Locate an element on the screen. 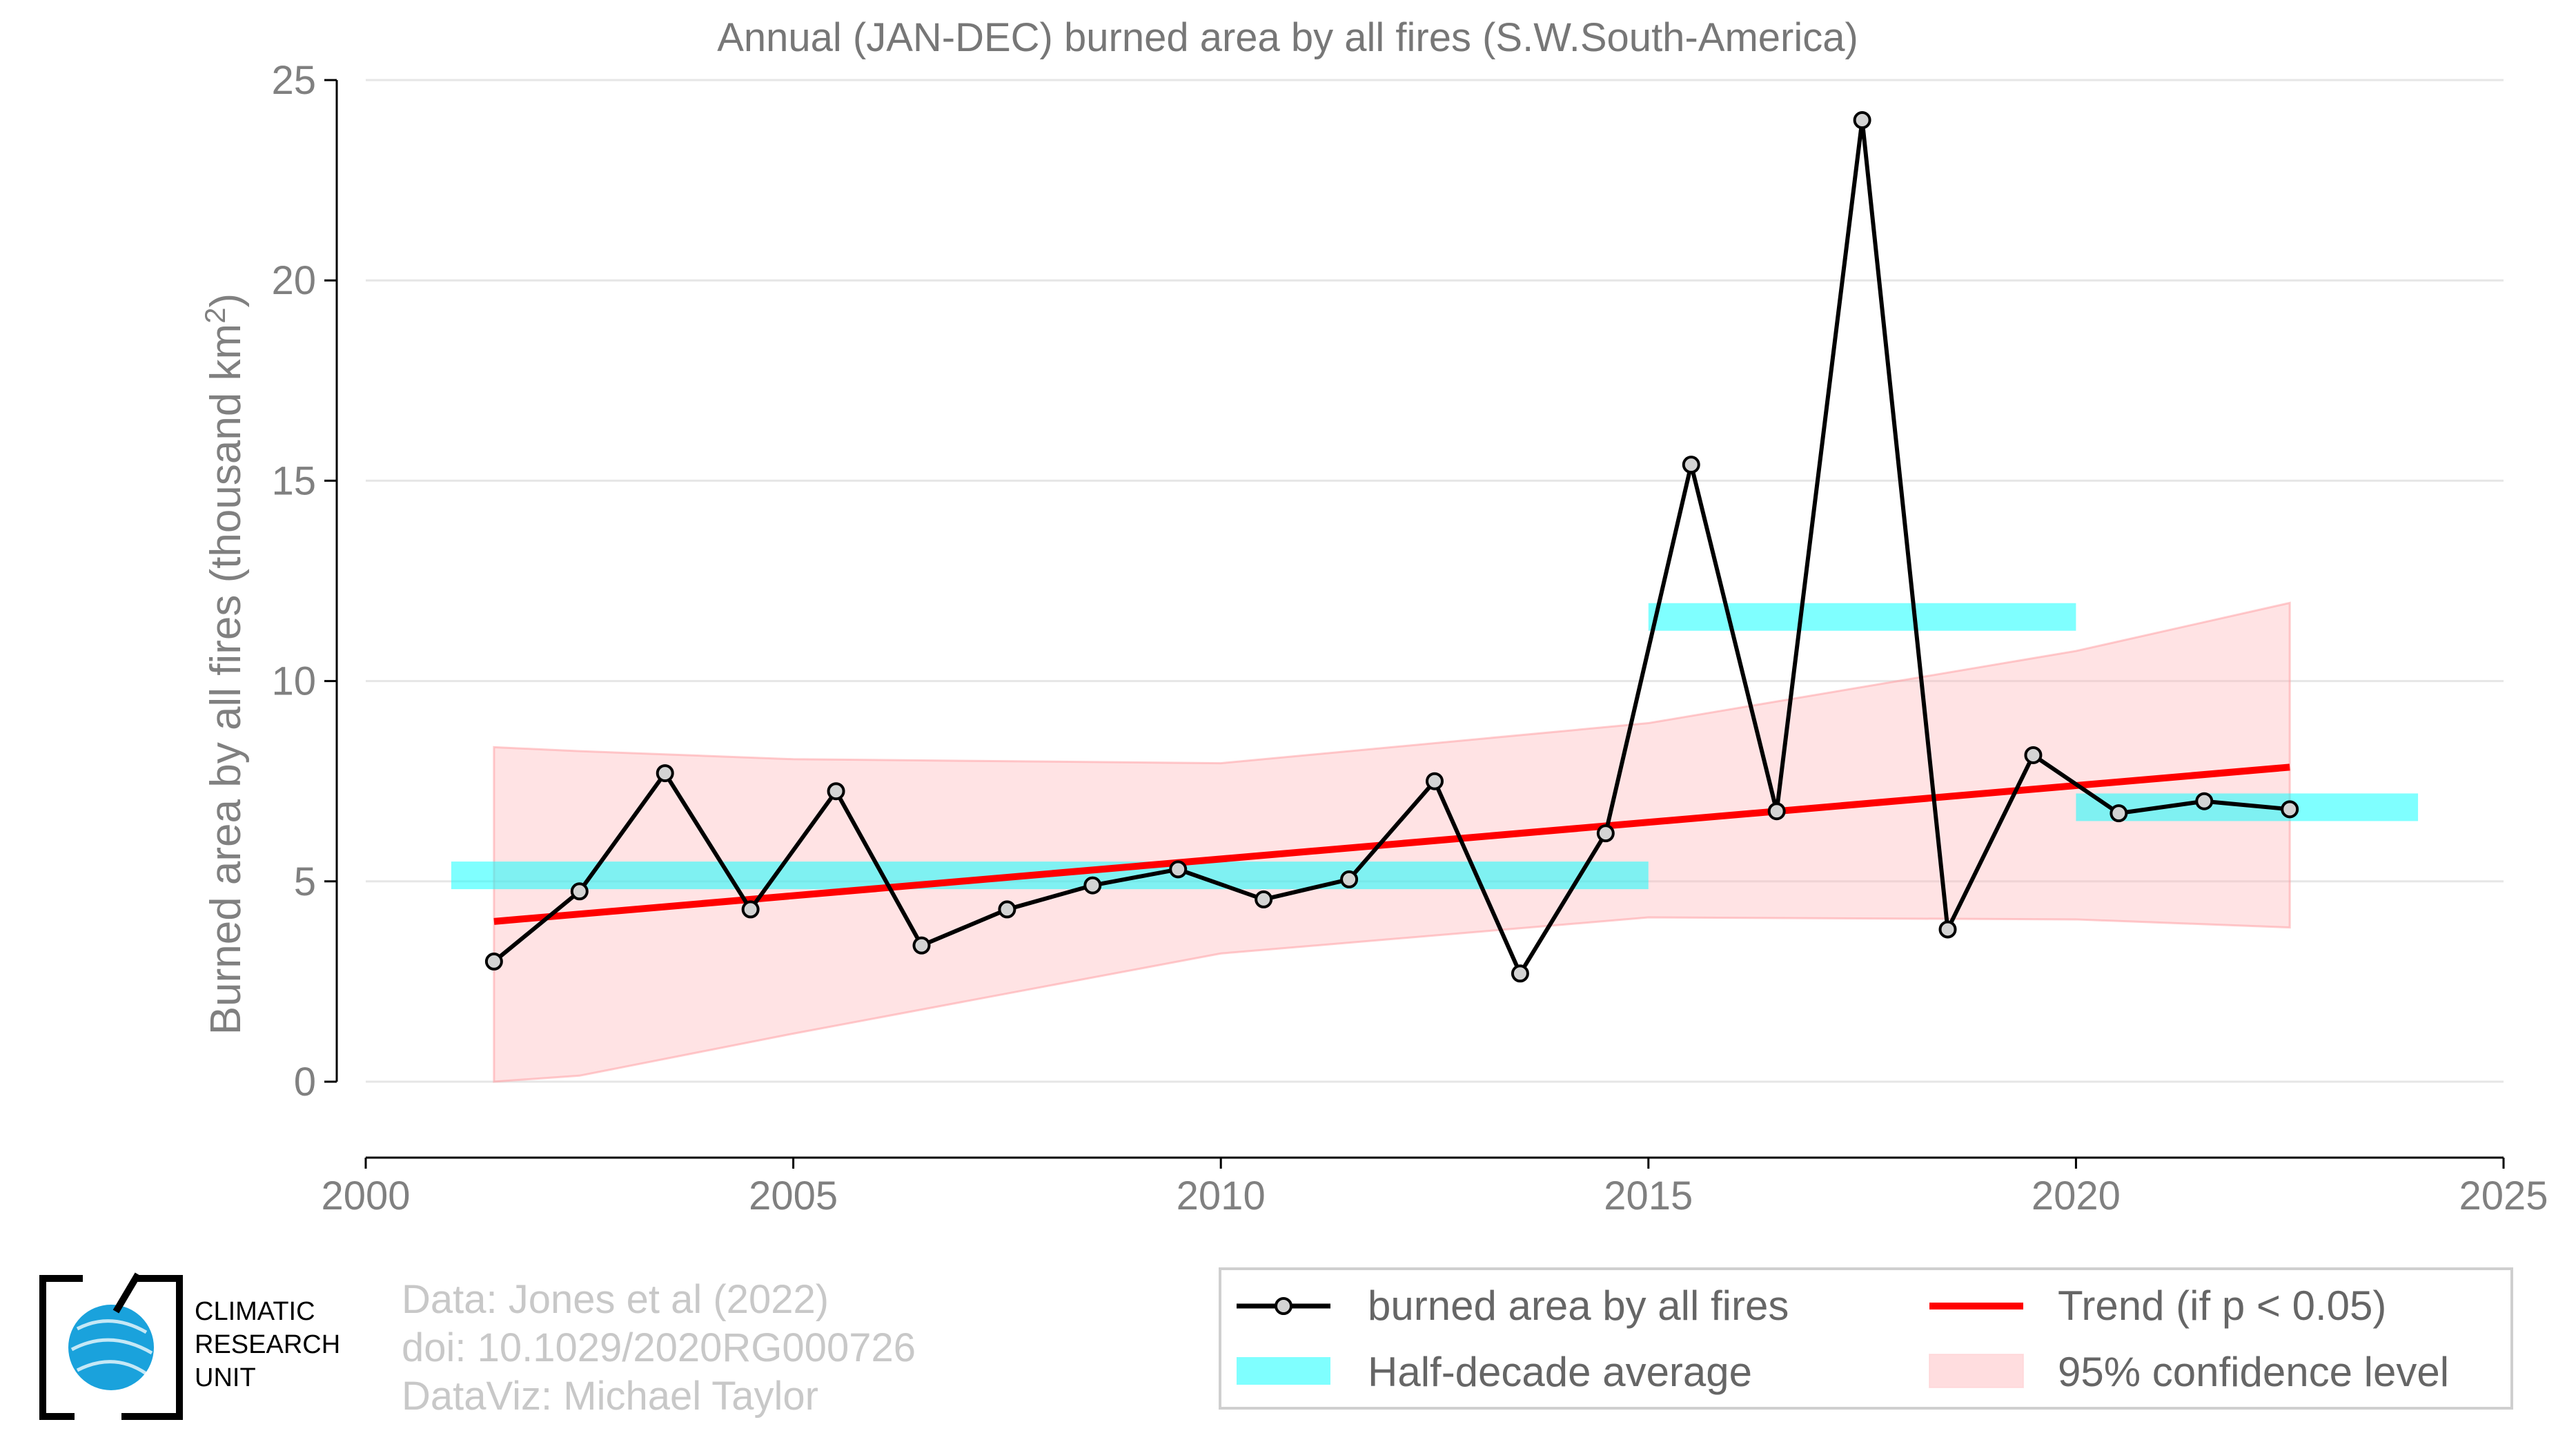 Image resolution: width=2576 pixels, height=1451 pixels. legend-label-series: burned area by all fires is located at coordinates (1578, 1306).